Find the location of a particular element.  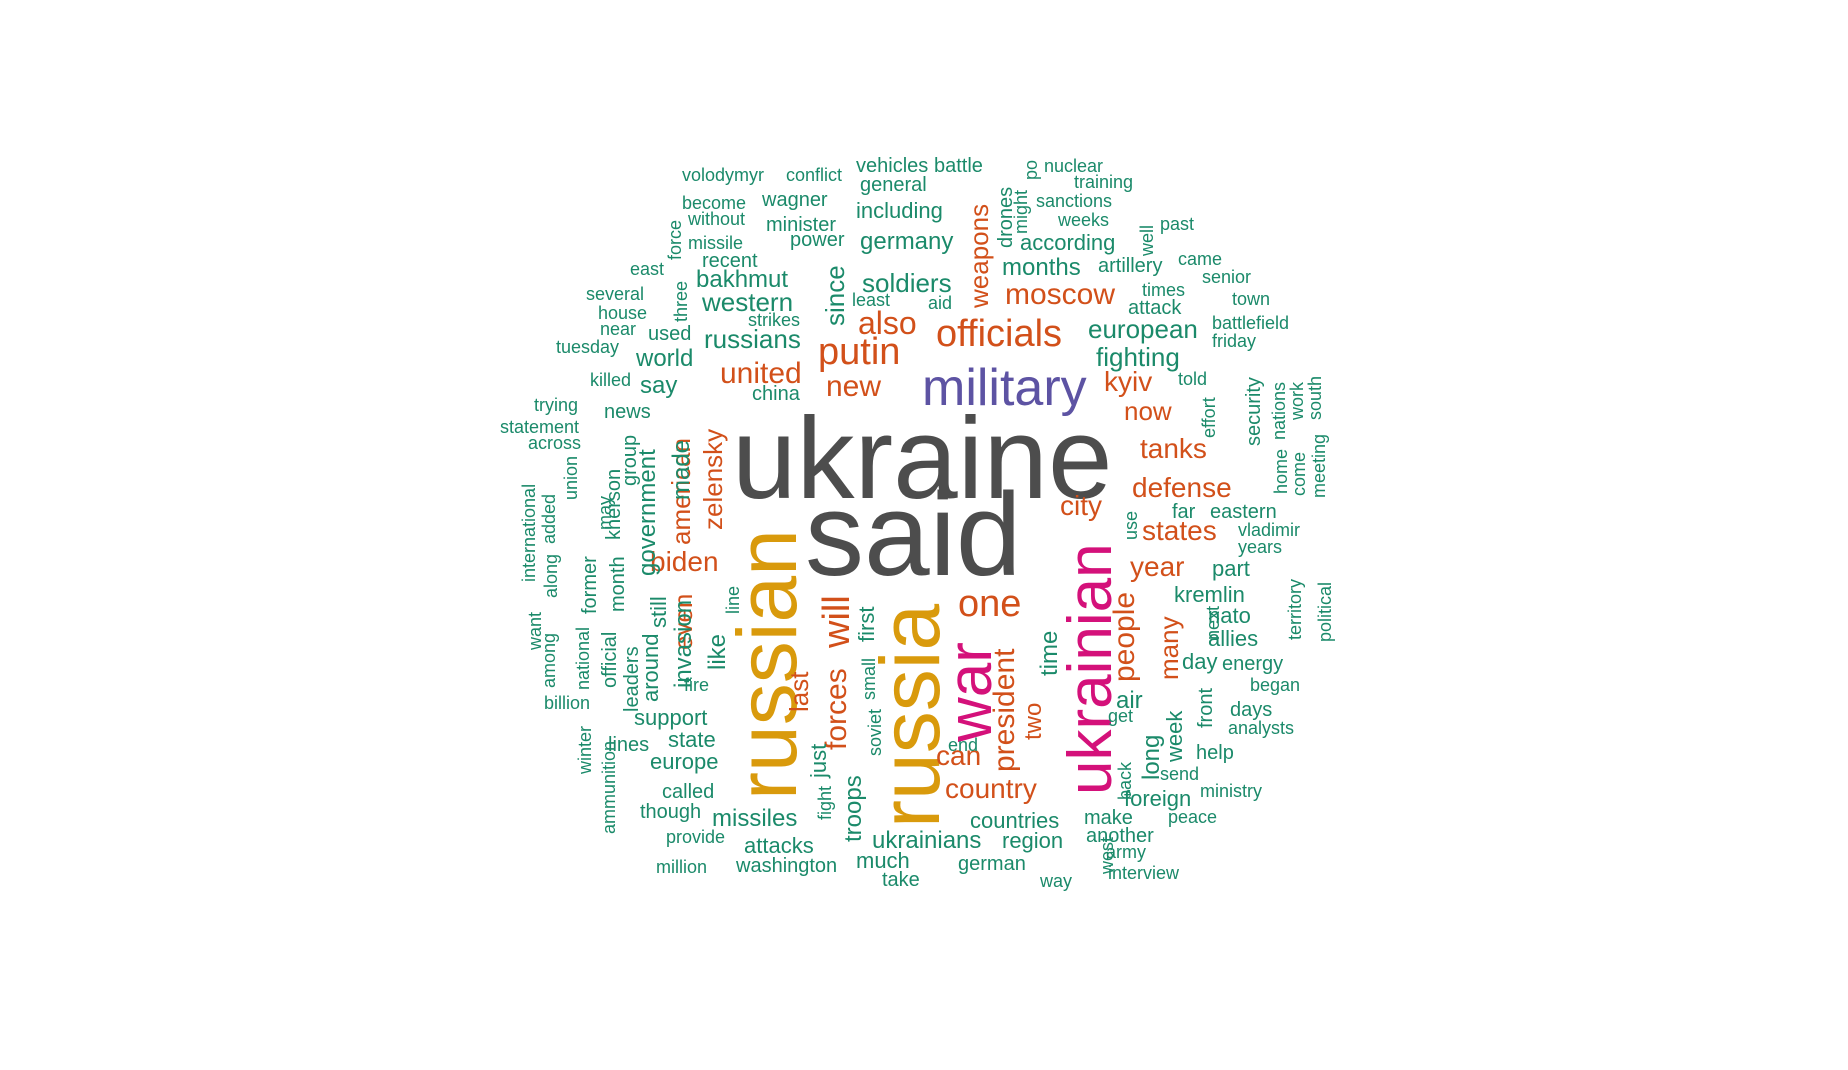

word: washington is located at coordinates (787, 866).